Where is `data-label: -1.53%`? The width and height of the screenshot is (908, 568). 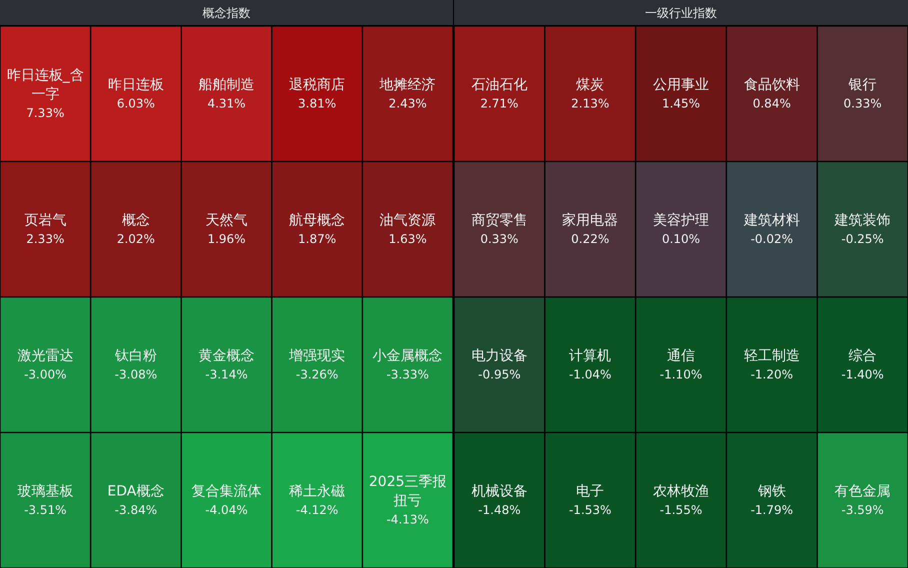 data-label: -1.53% is located at coordinates (590, 509).